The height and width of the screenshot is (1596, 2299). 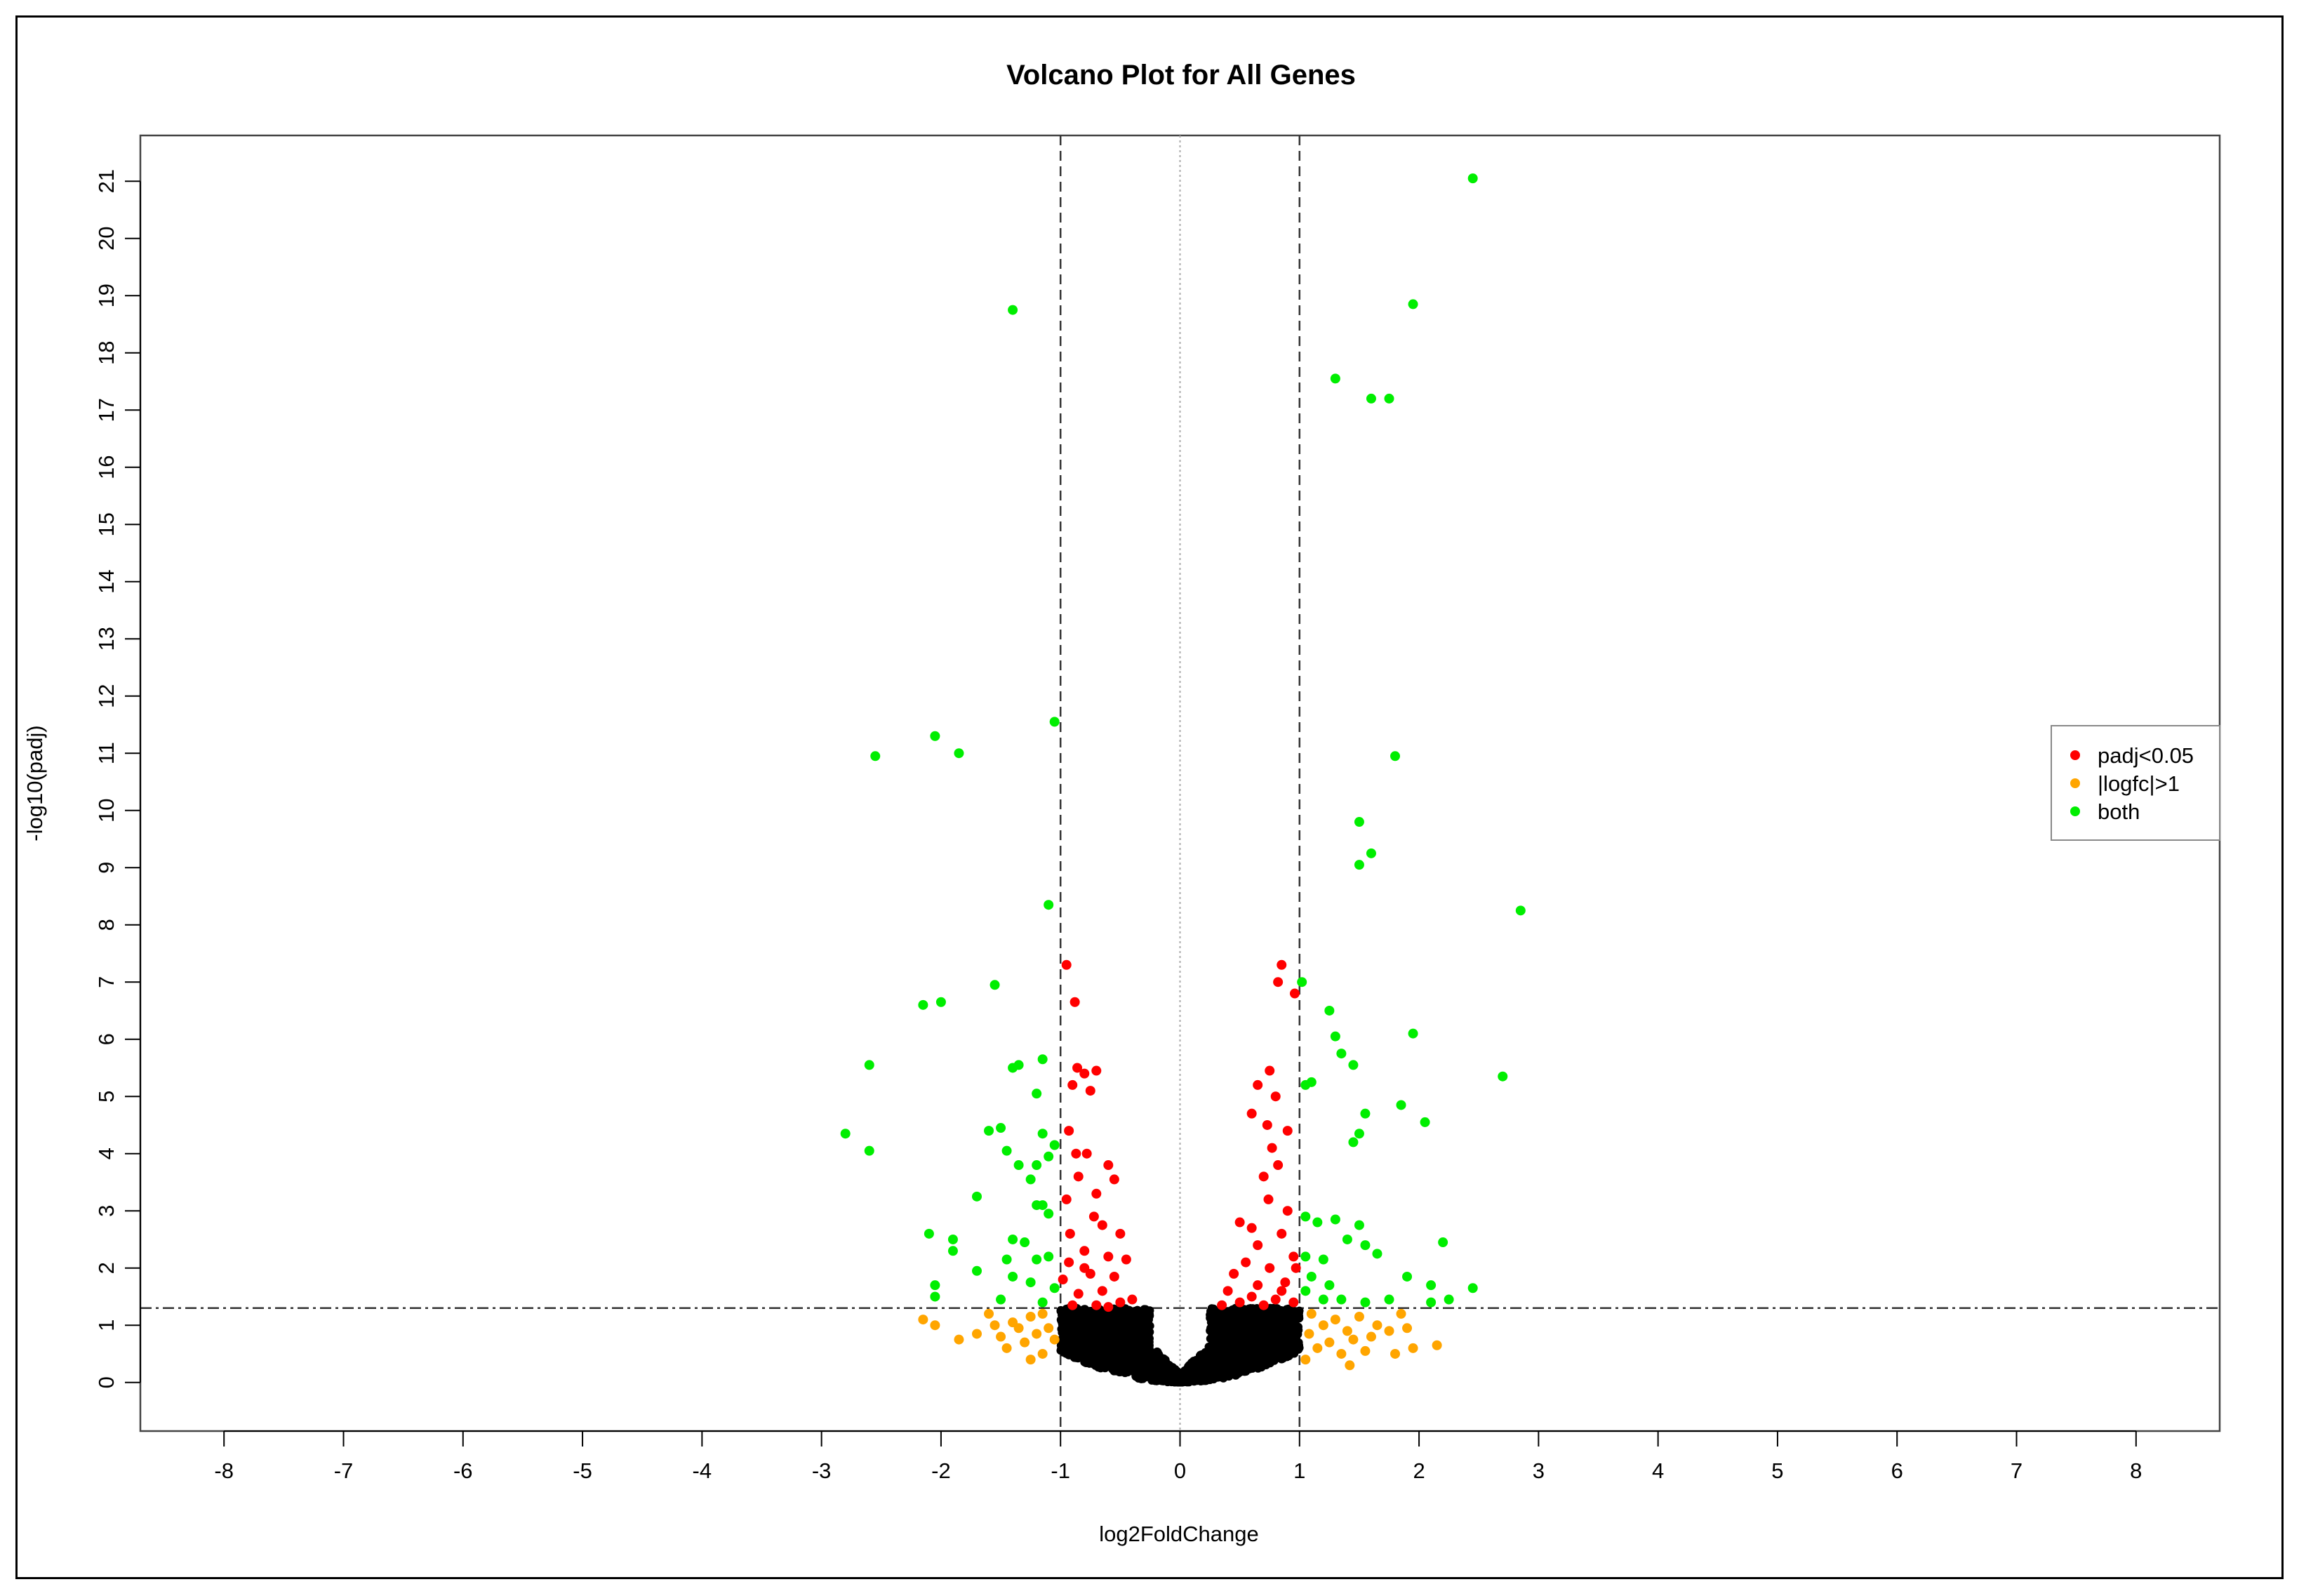 I want to click on y-tick-label: 2, so click(x=106, y=1268).